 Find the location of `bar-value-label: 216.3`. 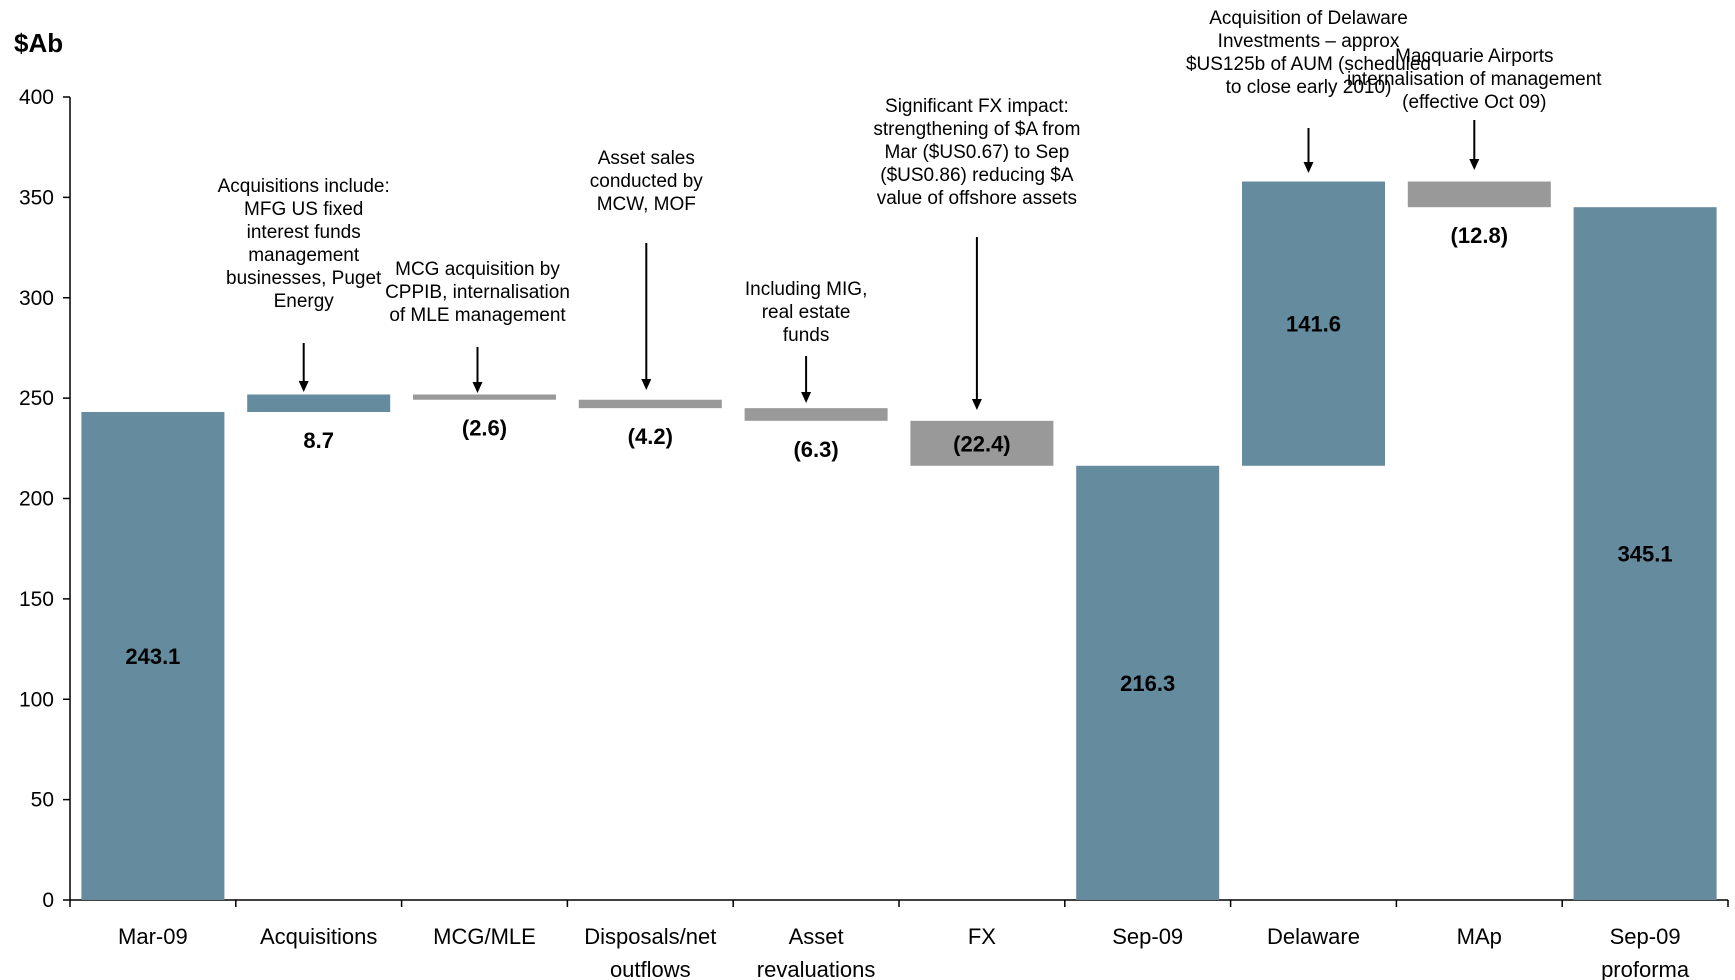

bar-value-label: 216.3 is located at coordinates (1147, 683).